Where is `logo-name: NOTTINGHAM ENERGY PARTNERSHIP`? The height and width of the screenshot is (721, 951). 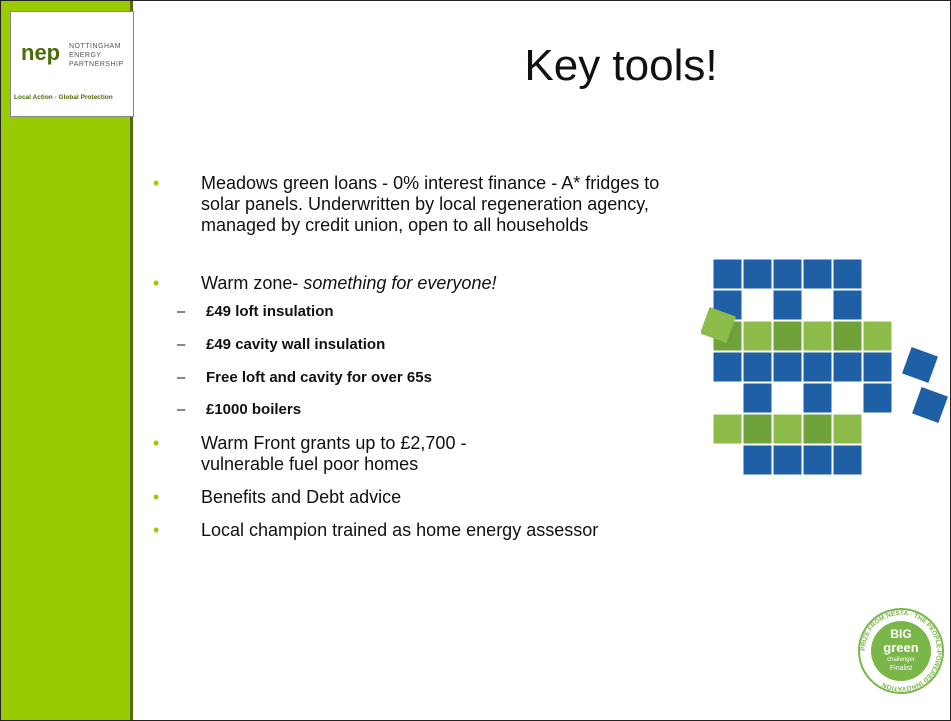
logo-name: NOTTINGHAM ENERGY PARTNERSHIP is located at coordinates (96, 55).